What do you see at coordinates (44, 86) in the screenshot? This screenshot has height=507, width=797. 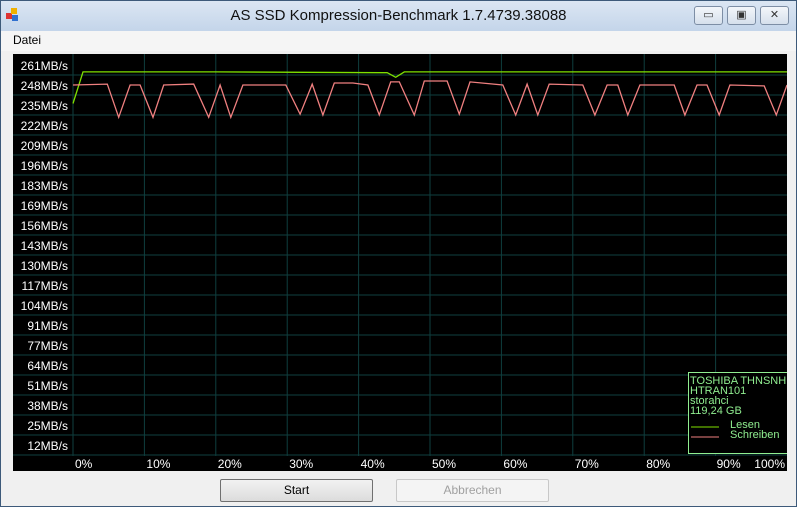 I see `y-tick-label: 248MB/s` at bounding box center [44, 86].